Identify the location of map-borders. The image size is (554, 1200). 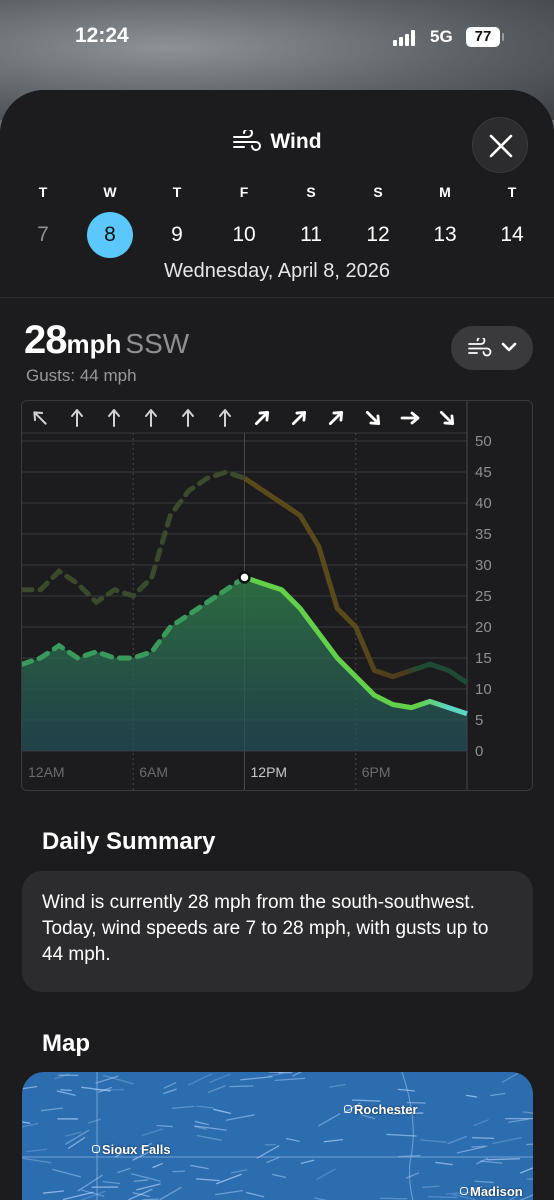
(277, 1136).